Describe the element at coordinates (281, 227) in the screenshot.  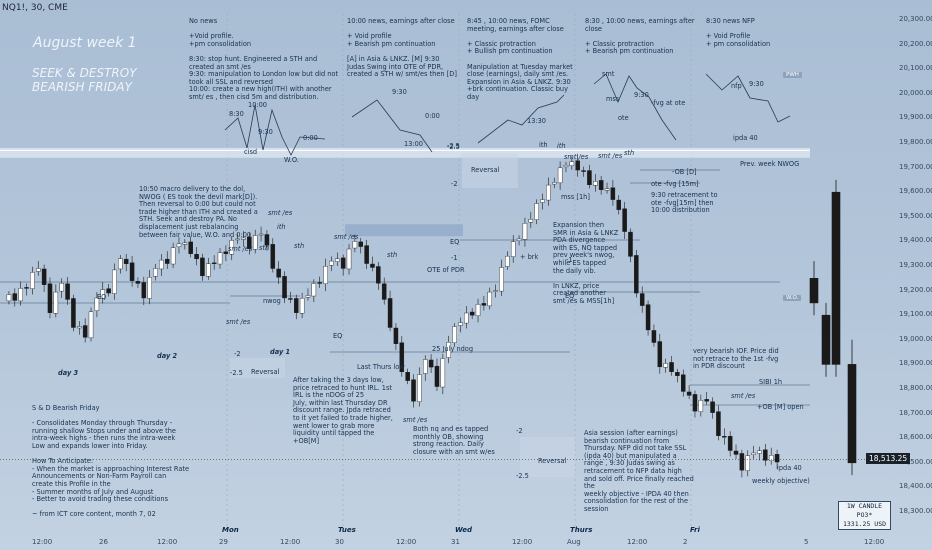
I see `ith-label-1: ith` at that location.